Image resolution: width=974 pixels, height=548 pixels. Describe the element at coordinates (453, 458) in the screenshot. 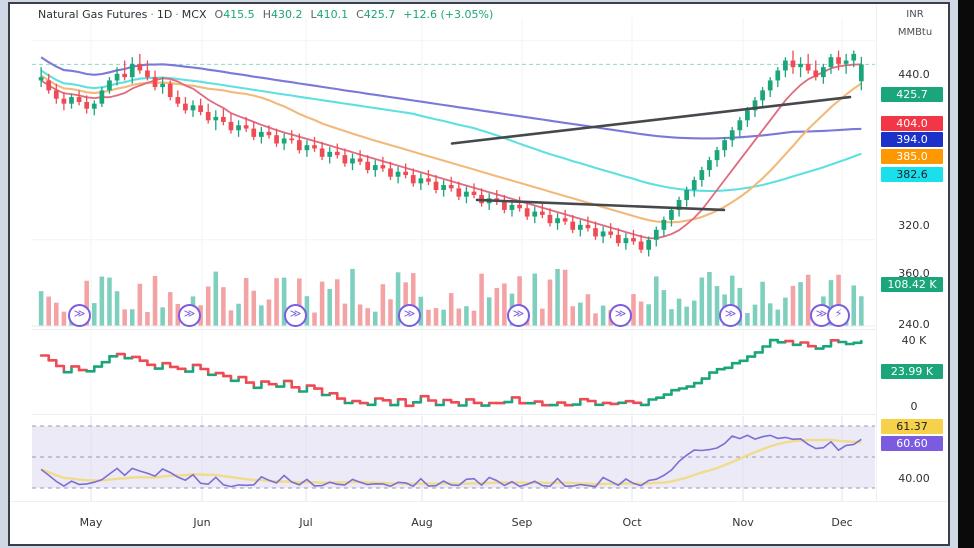

I see `rsi-panel` at that location.